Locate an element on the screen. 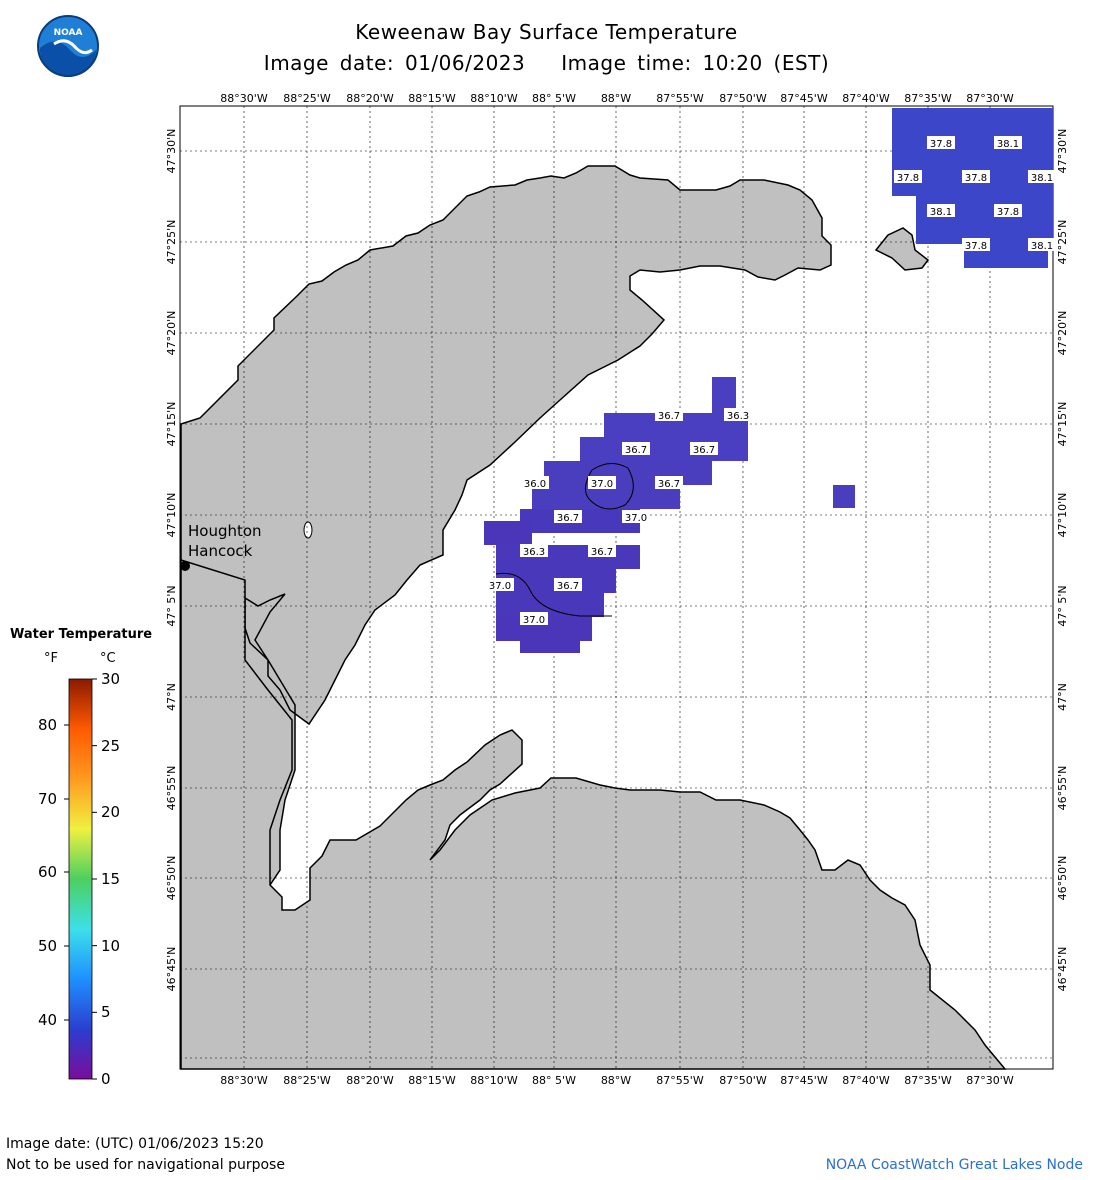 This screenshot has width=1093, height=1180. lon-label-top: 88°25'W is located at coordinates (307, 98).